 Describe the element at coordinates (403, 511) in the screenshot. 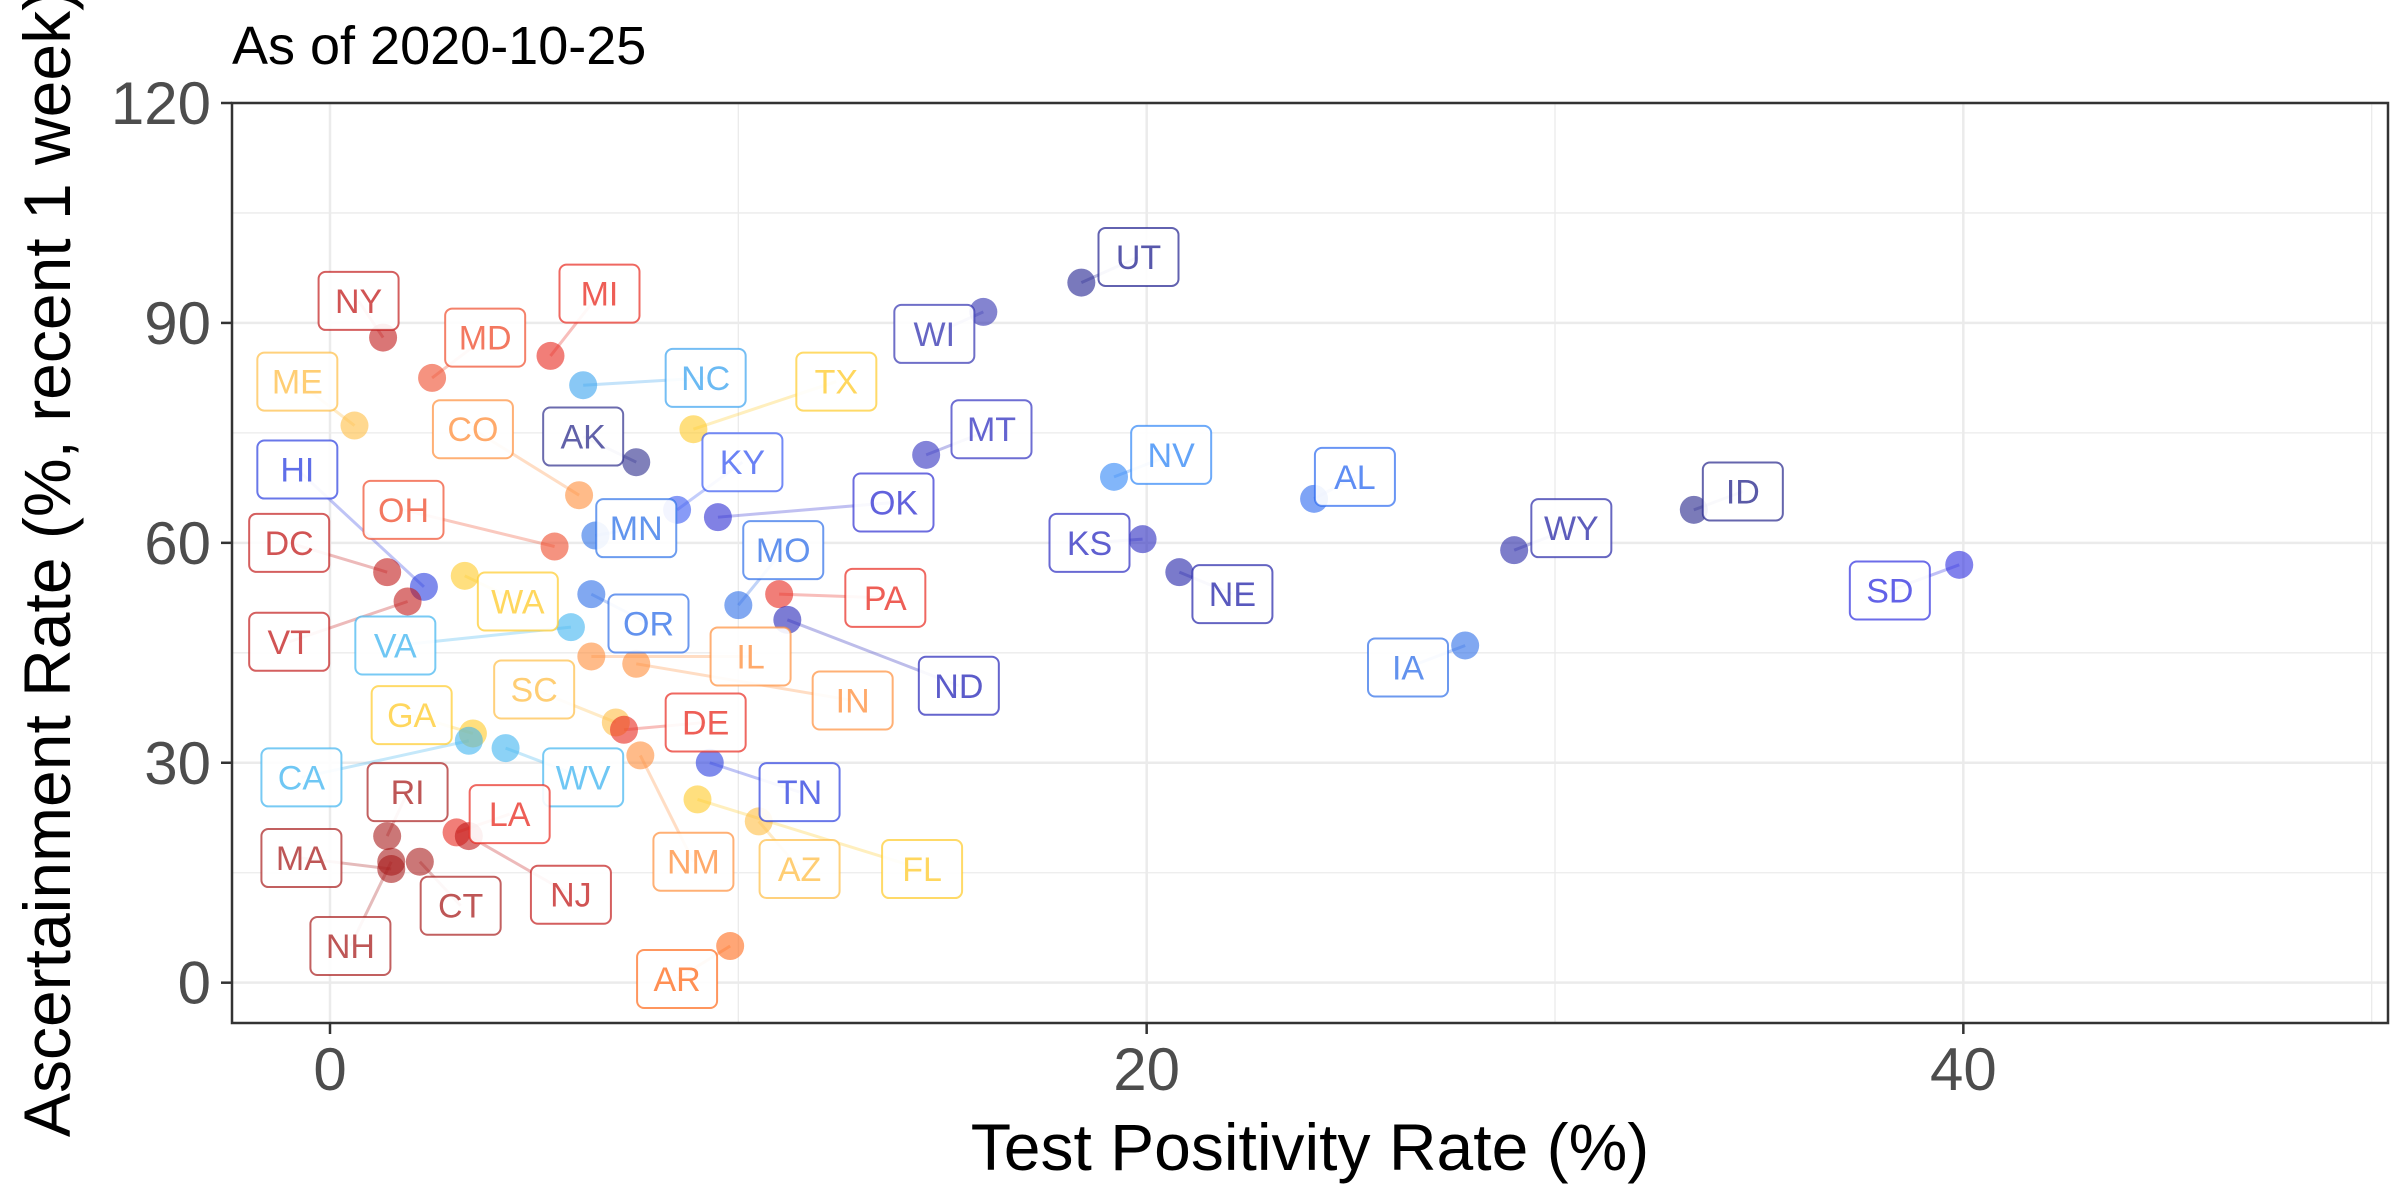

I see `label-text: OH` at that location.